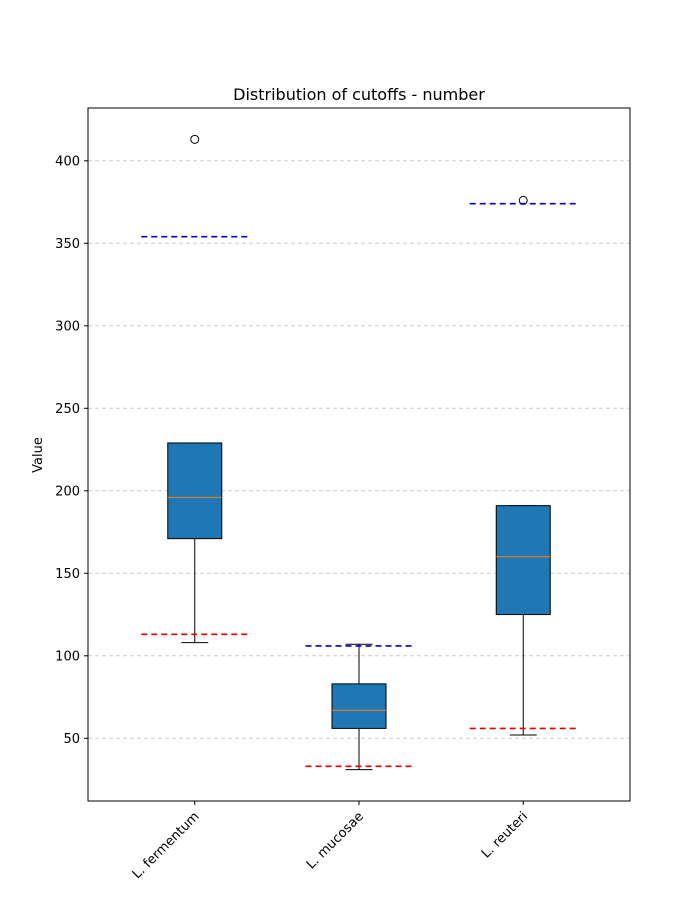 The height and width of the screenshot is (900, 700). Describe the element at coordinates (71, 739) in the screenshot. I see `y-tick-label: 50` at that location.